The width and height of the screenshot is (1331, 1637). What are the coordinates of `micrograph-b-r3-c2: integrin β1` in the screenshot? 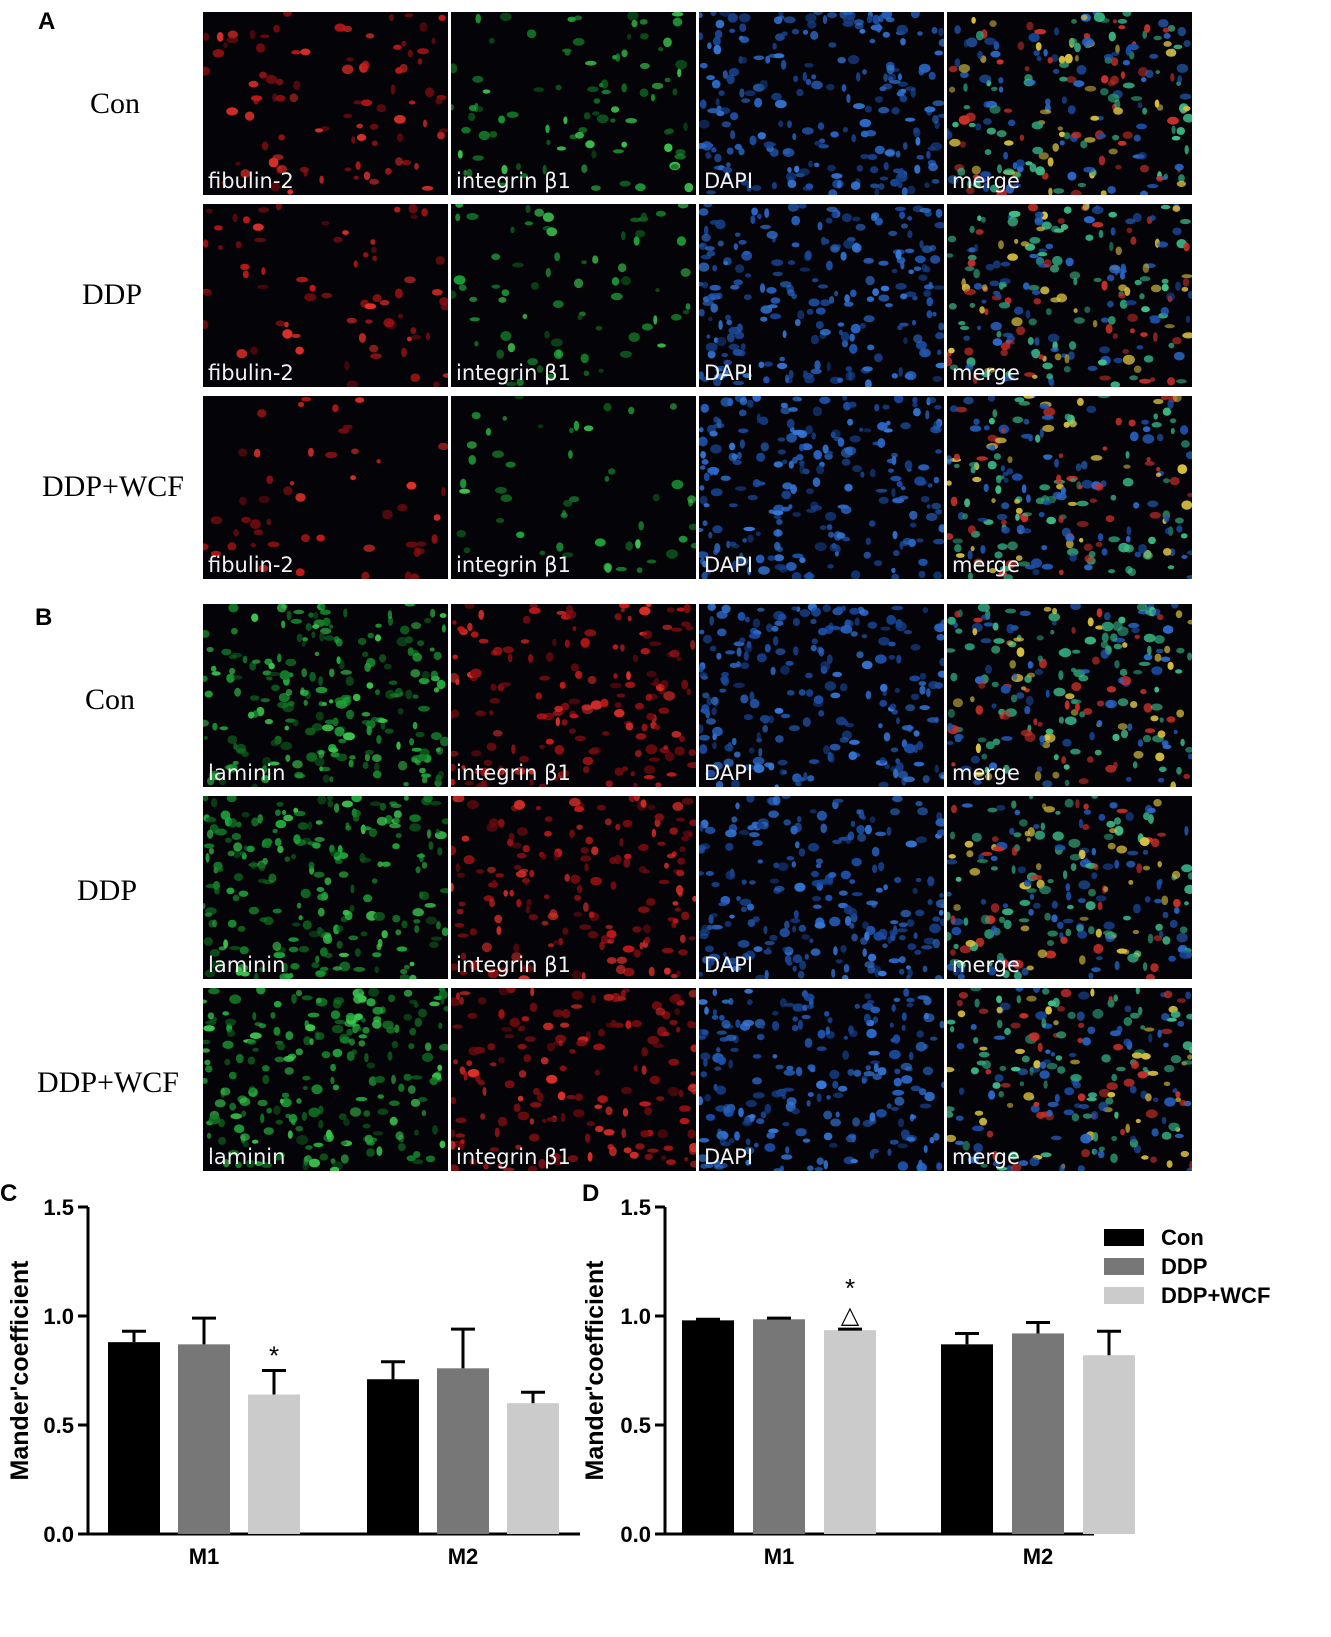 It's located at (573, 1079).